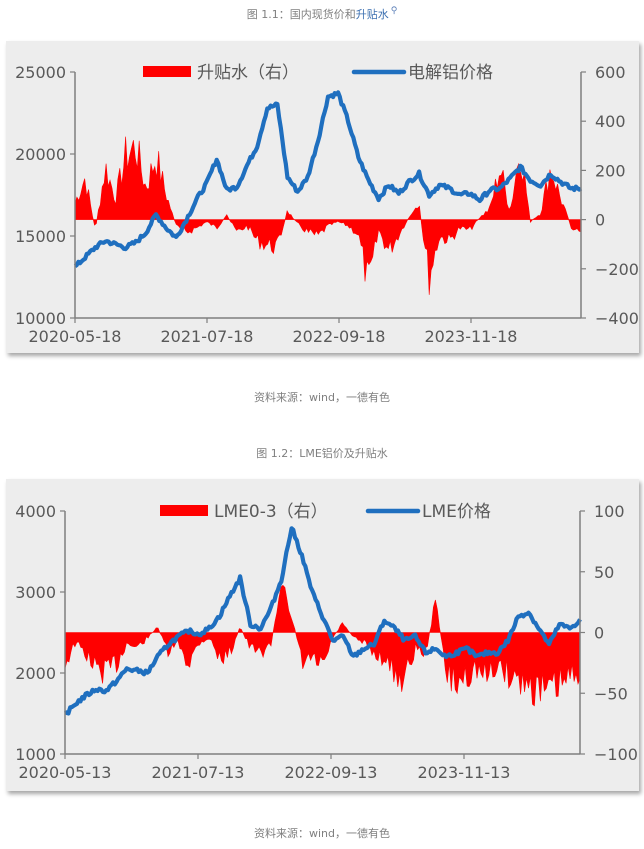  I want to click on x-tick-label: 2020-05-18, so click(75, 336).